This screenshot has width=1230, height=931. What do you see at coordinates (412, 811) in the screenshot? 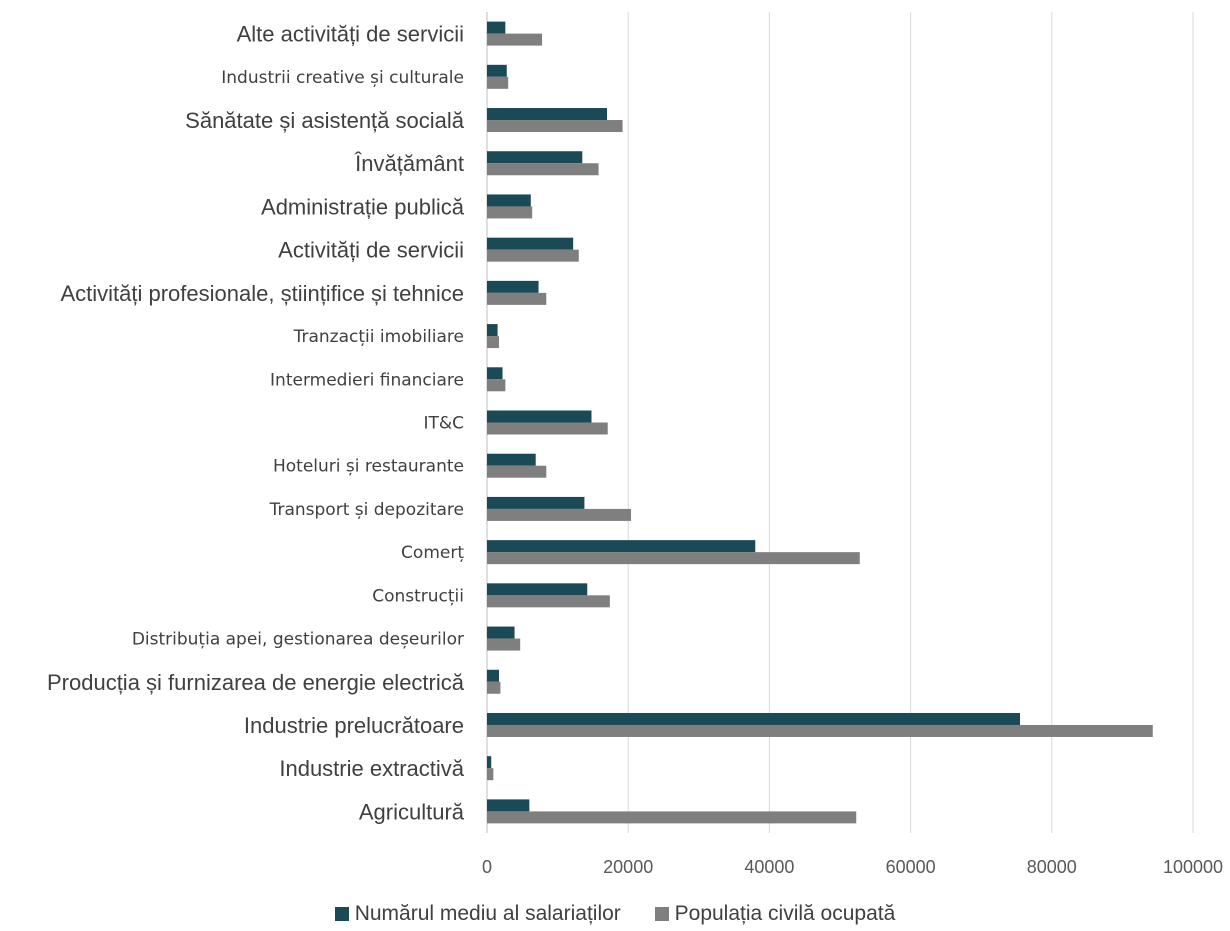
I see `category-label: Agricultură` at bounding box center [412, 811].